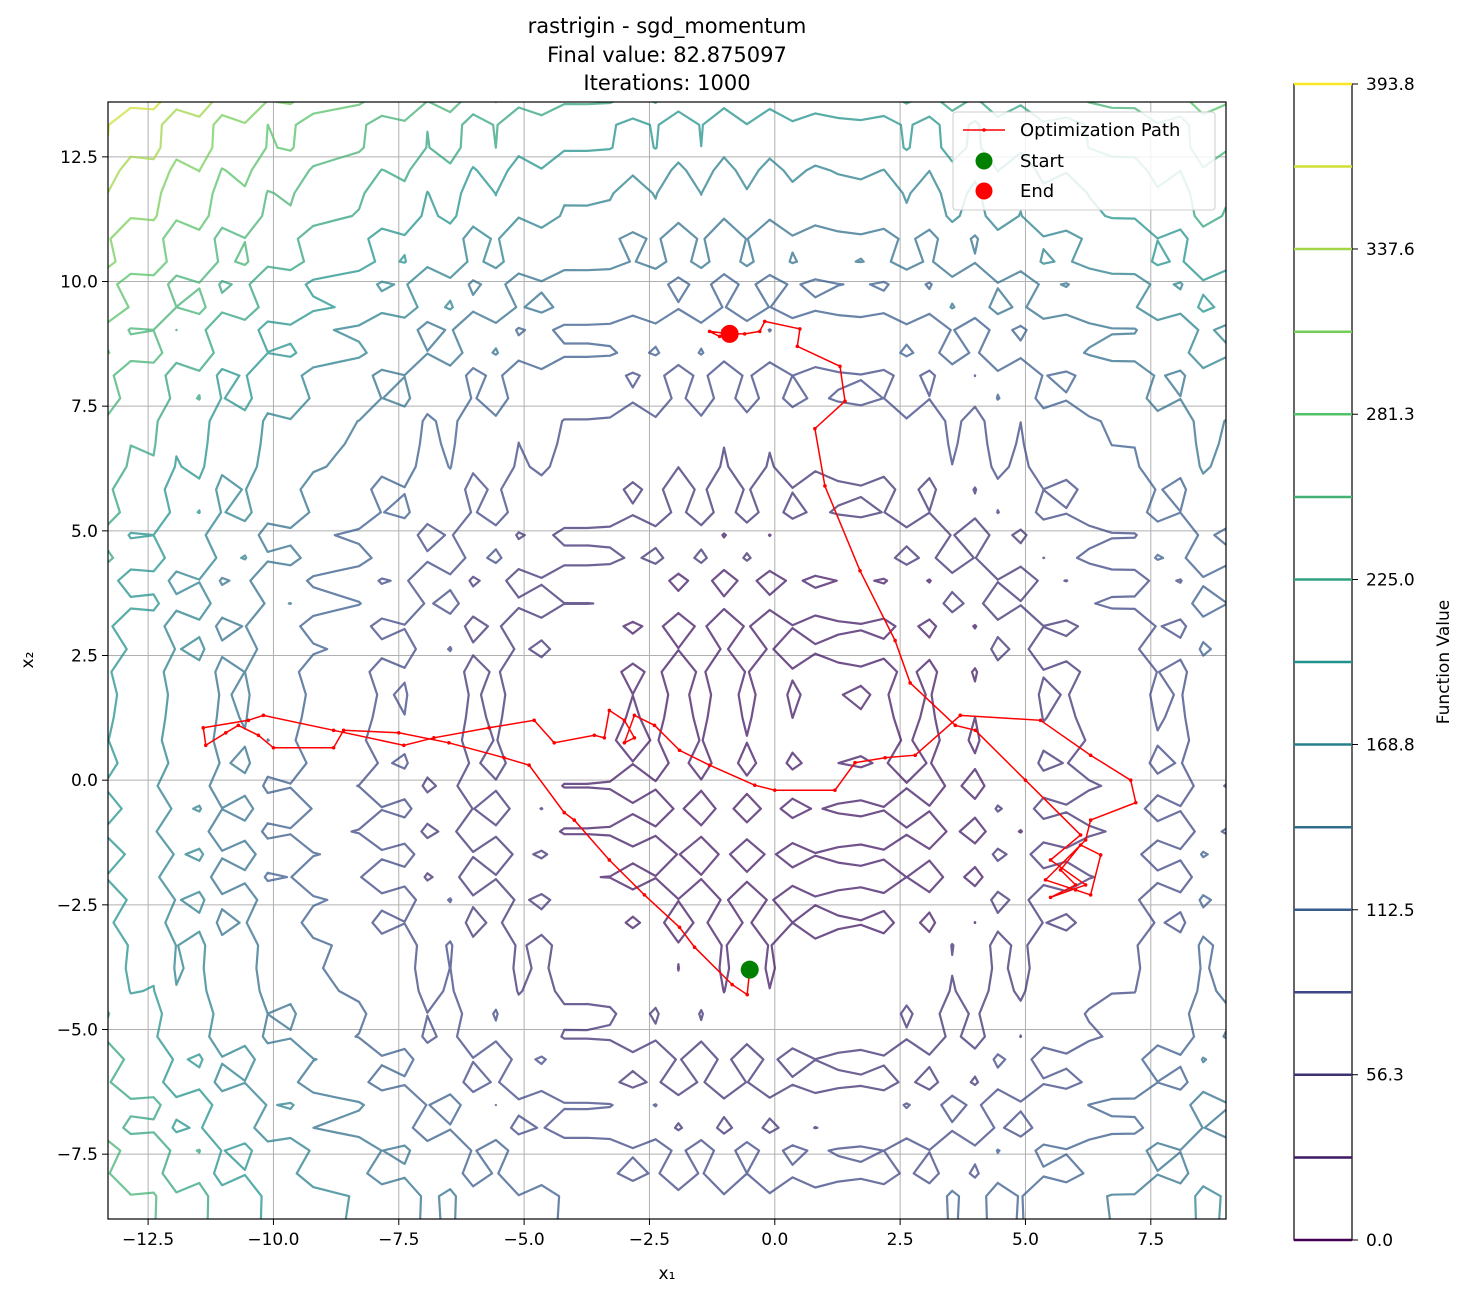 Image resolution: width=1469 pixels, height=1297 pixels. Describe the element at coordinates (523, 1240) in the screenshot. I see `x-tick-label: −5.0` at that location.